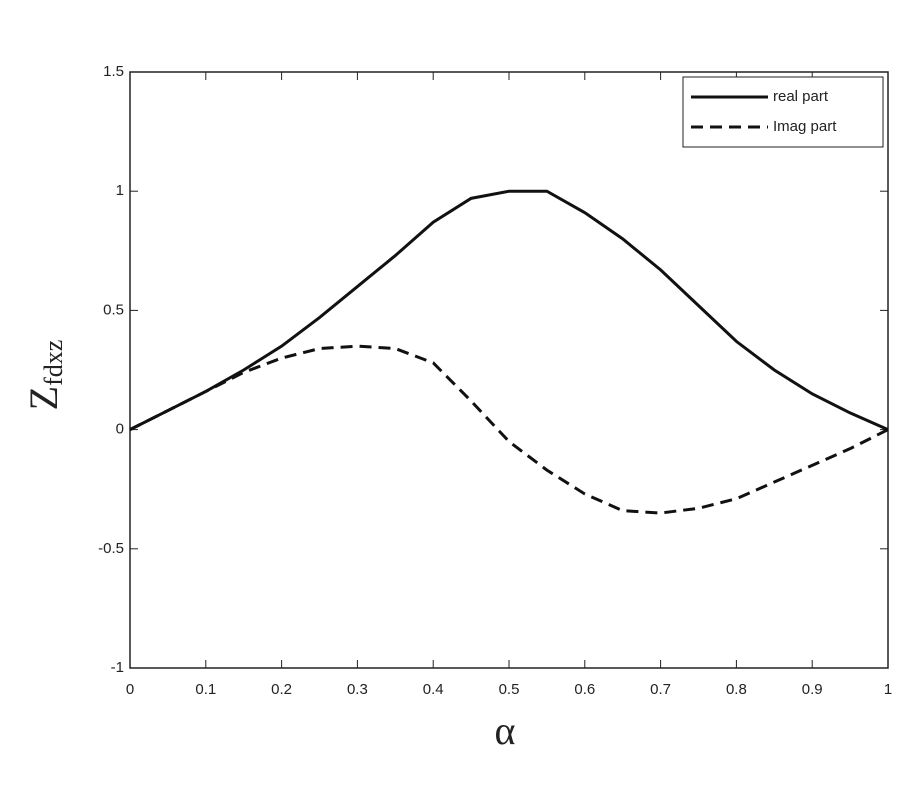  Describe the element at coordinates (53, 363) in the screenshot. I see `y-axis-label-sub: fdxz` at that location.